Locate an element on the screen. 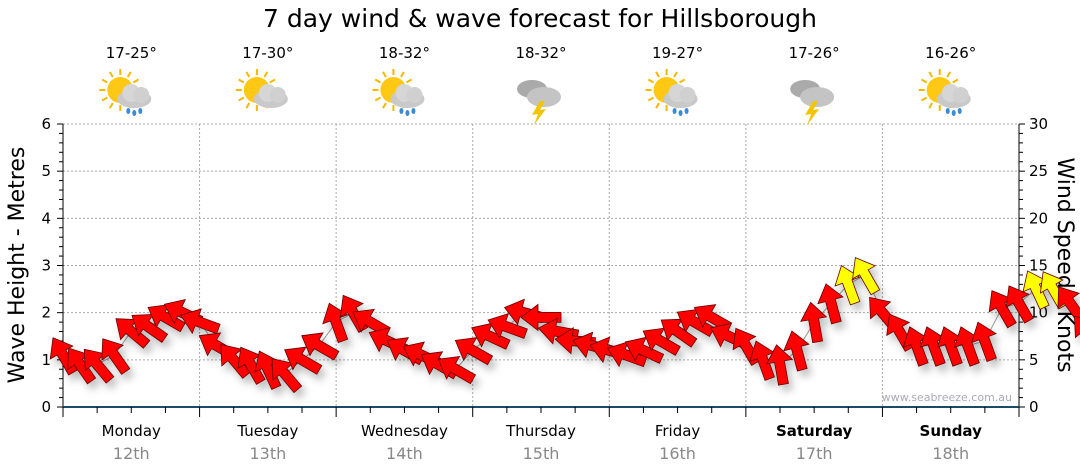 The height and width of the screenshot is (475, 1080). date-label: 17th is located at coordinates (814, 453).